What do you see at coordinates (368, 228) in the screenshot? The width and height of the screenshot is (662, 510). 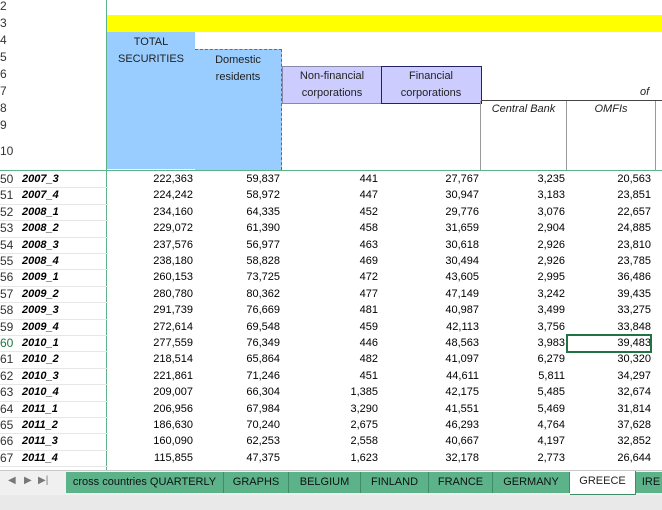 I see `data-cell-nonfin: 458` at bounding box center [368, 228].